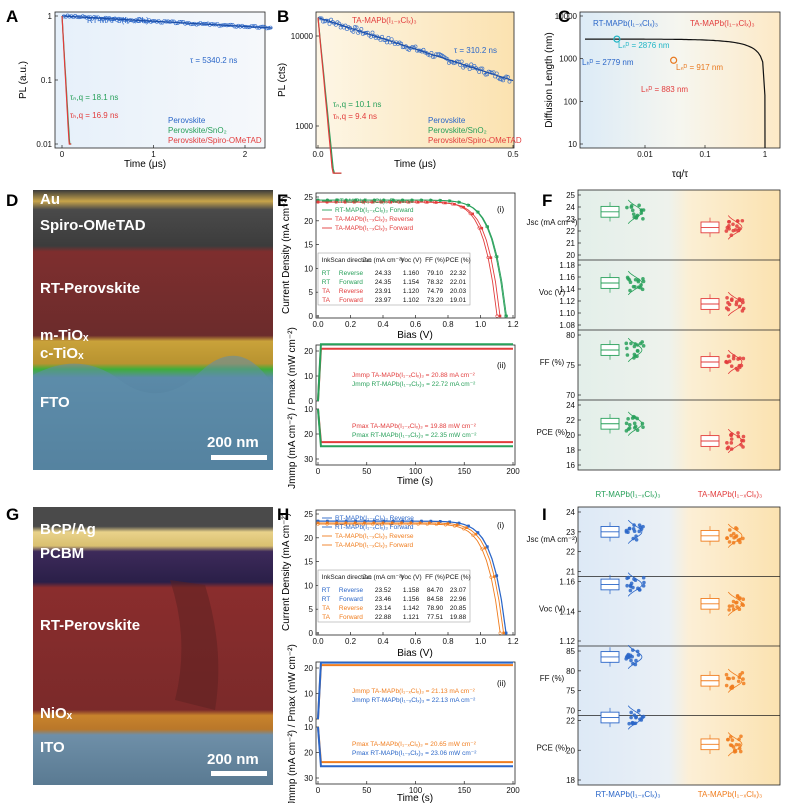 This screenshot has height=803, width=802. Describe the element at coordinates (239, 773) in the screenshot. I see `scale-bar-g` at that location.